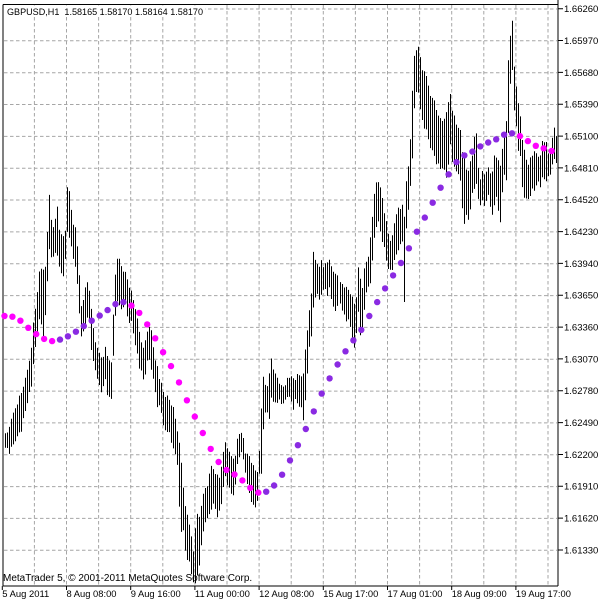 This screenshot has width=611, height=606. What do you see at coordinates (581, 168) in the screenshot?
I see `svg-text: 1.64810` at bounding box center [581, 168].